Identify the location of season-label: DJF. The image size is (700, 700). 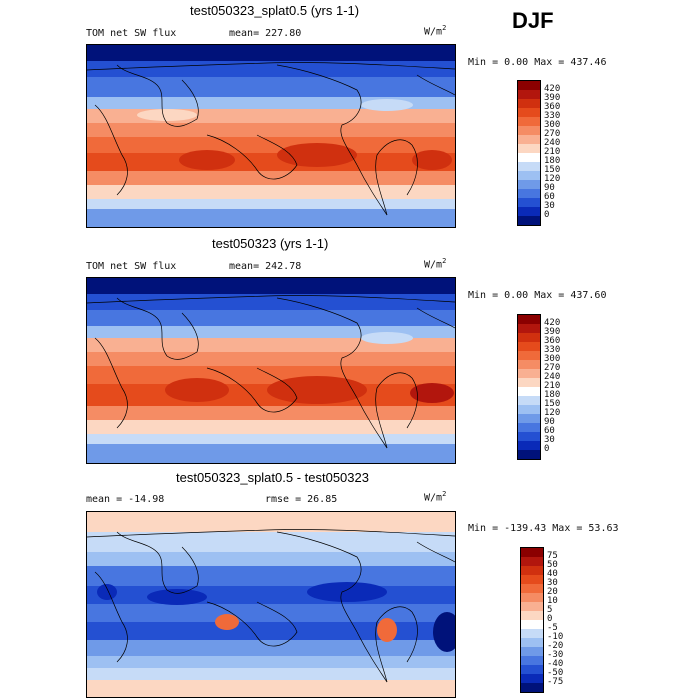
(533, 20).